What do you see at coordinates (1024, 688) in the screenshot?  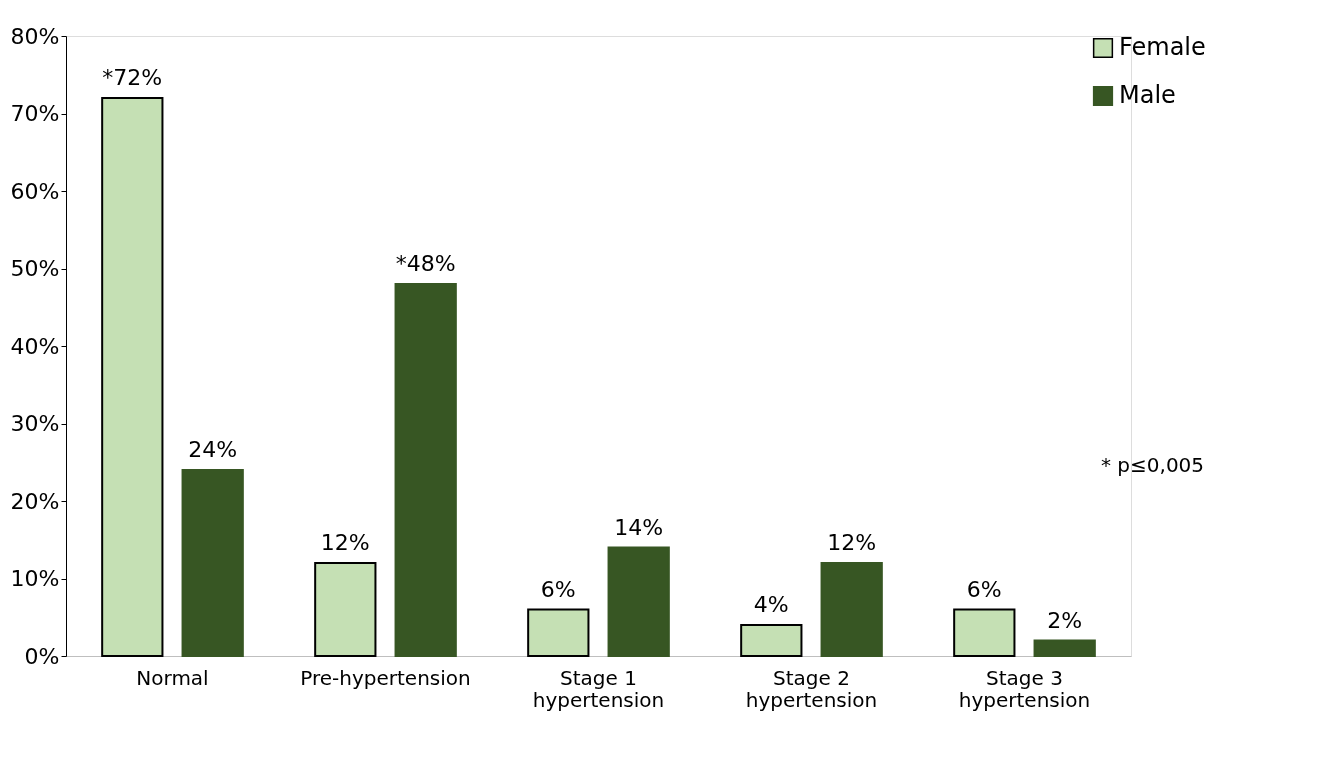 I see `x-tick-label: Stage 3 hypertension` at bounding box center [1024, 688].